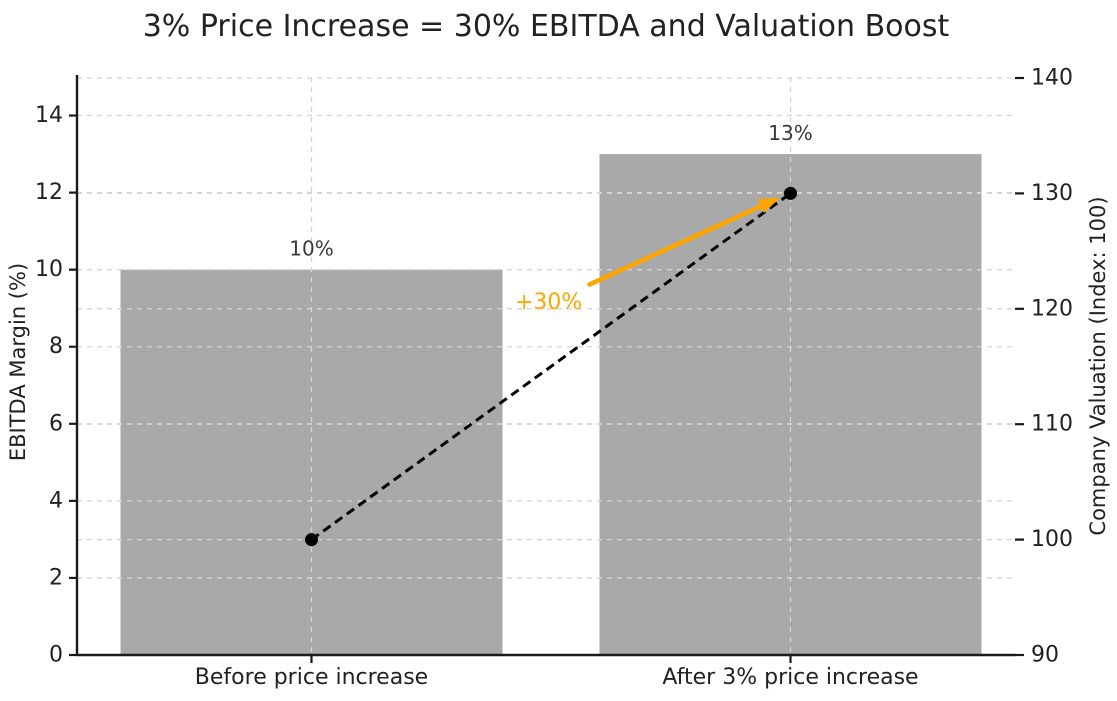 The height and width of the screenshot is (701, 1117). Describe the element at coordinates (56, 346) in the screenshot. I see `left-tick-label: 8` at that location.